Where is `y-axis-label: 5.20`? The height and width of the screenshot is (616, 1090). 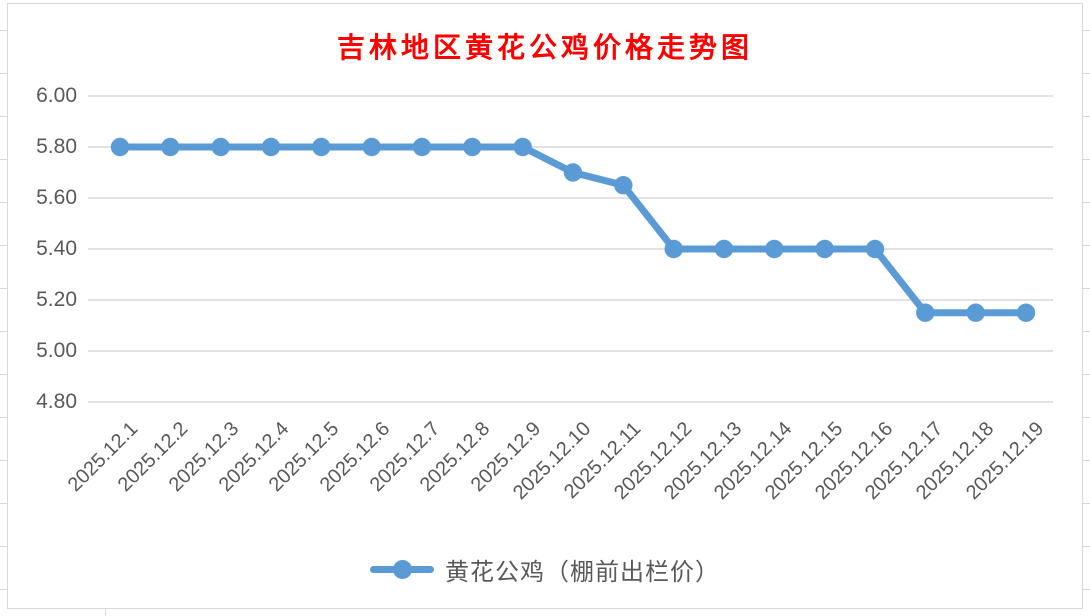 y-axis-label: 5.20 is located at coordinates (56, 299).